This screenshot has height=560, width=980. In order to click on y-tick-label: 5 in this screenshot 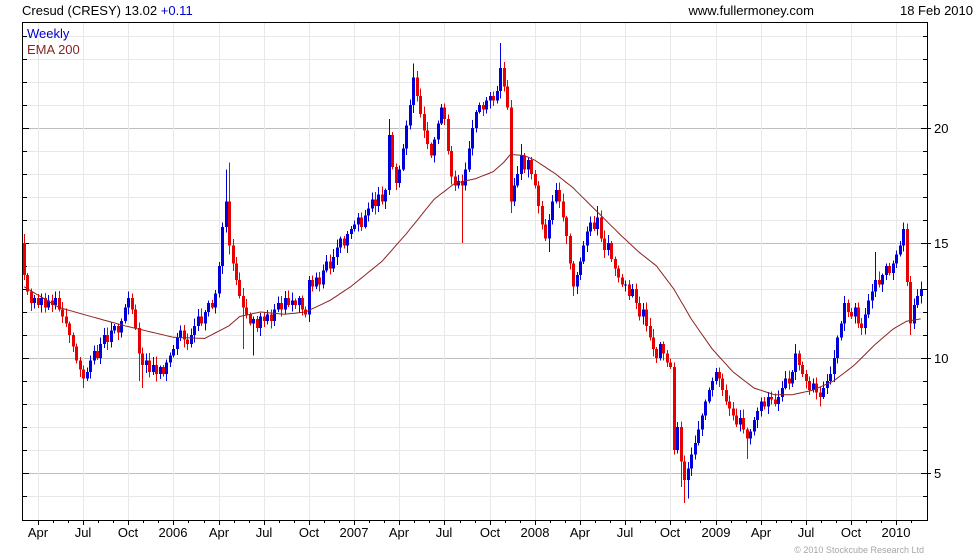, I will do `click(937, 473)`.